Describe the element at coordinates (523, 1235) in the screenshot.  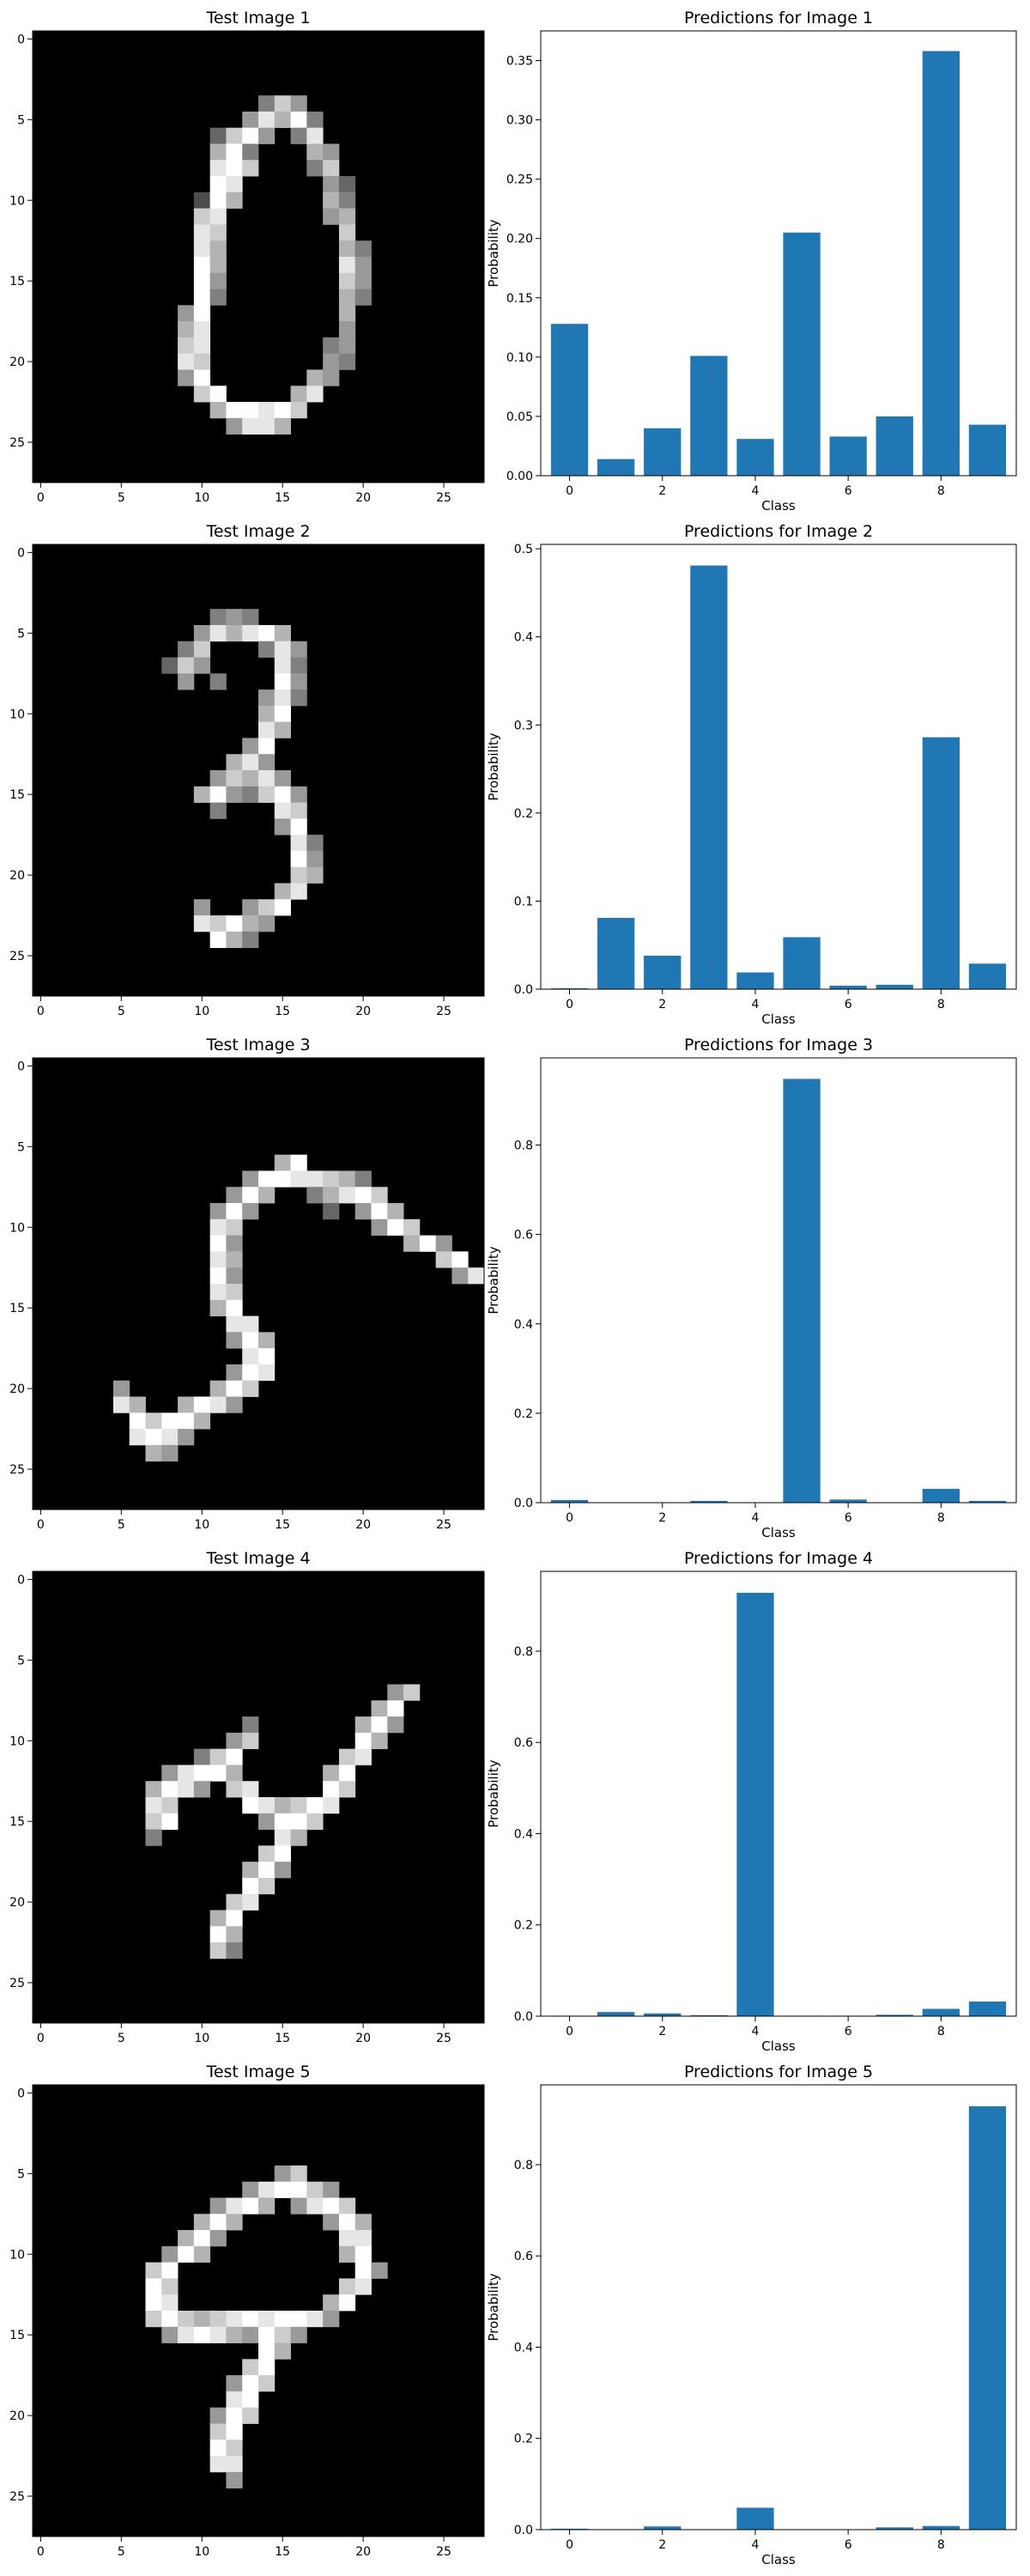
I see `y-tick-label: 0.6` at that location.